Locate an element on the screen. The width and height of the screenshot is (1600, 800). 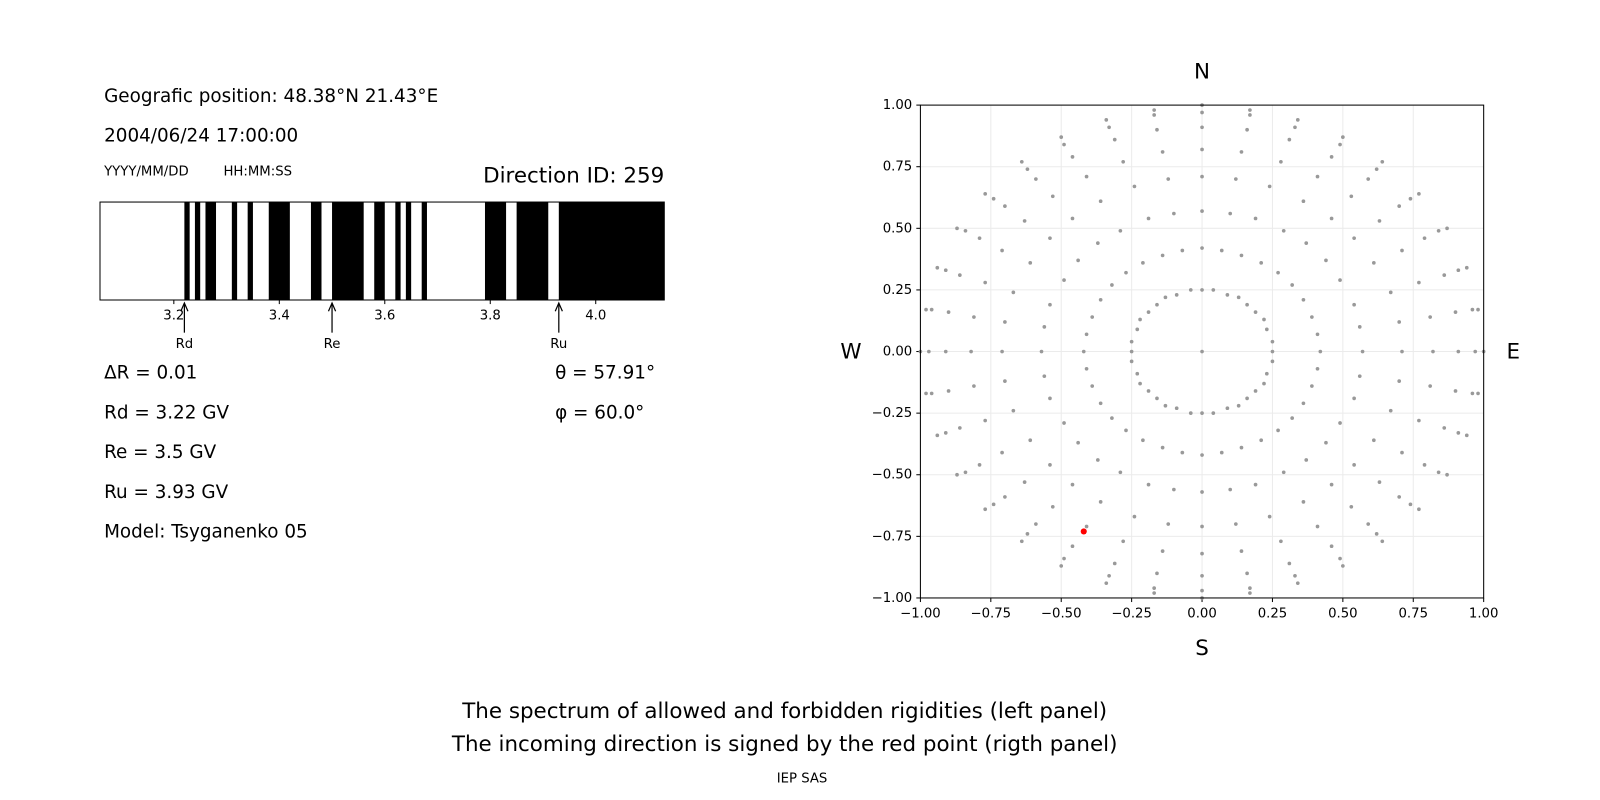
x-tick-label: 0.00 is located at coordinates (1202, 613).